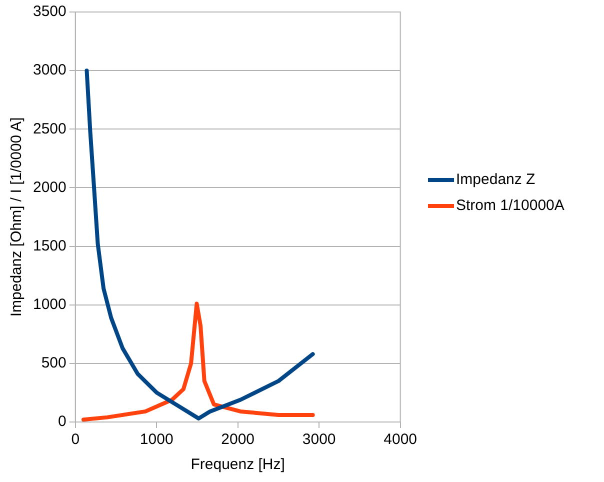 The height and width of the screenshot is (482, 604). What do you see at coordinates (49, 304) in the screenshot?
I see `y-tick-label: 1000` at bounding box center [49, 304].